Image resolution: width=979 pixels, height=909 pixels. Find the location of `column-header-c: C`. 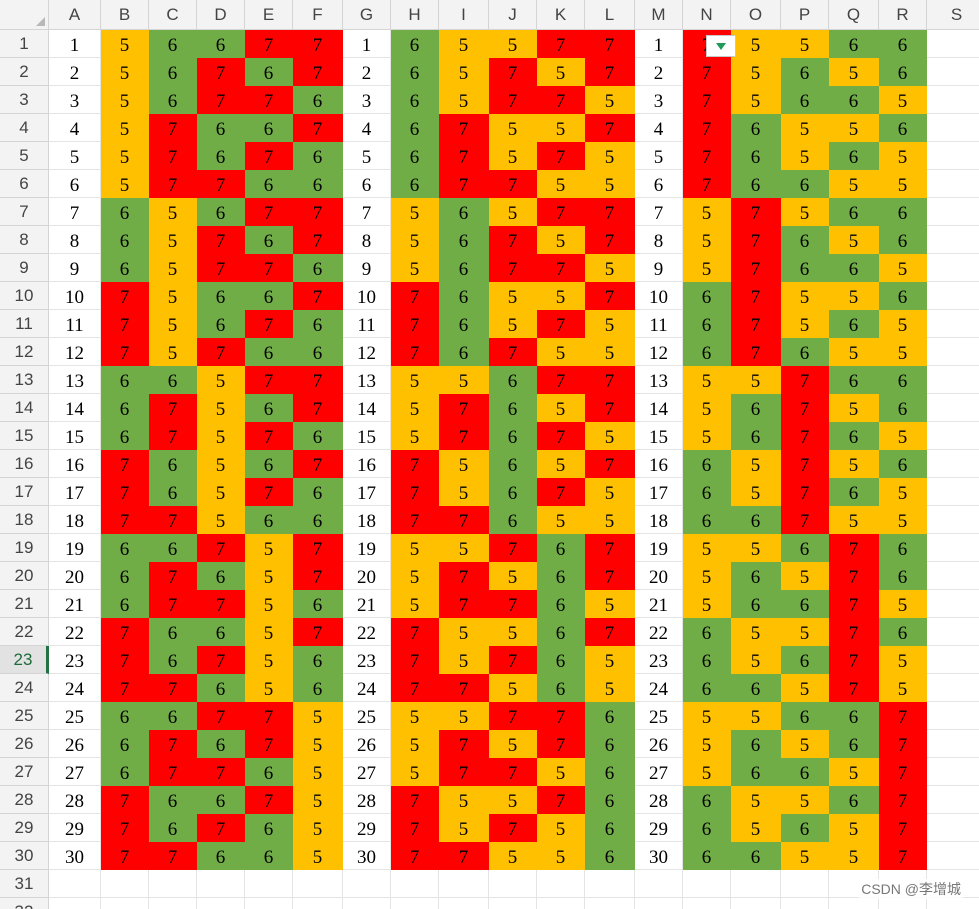

column-header-c: C is located at coordinates (173, 15).